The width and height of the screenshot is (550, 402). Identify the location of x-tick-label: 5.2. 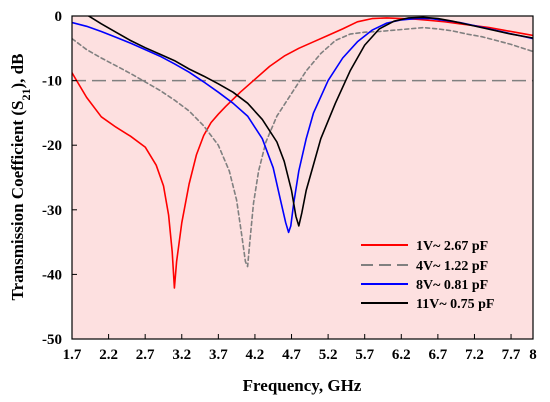
(328, 355).